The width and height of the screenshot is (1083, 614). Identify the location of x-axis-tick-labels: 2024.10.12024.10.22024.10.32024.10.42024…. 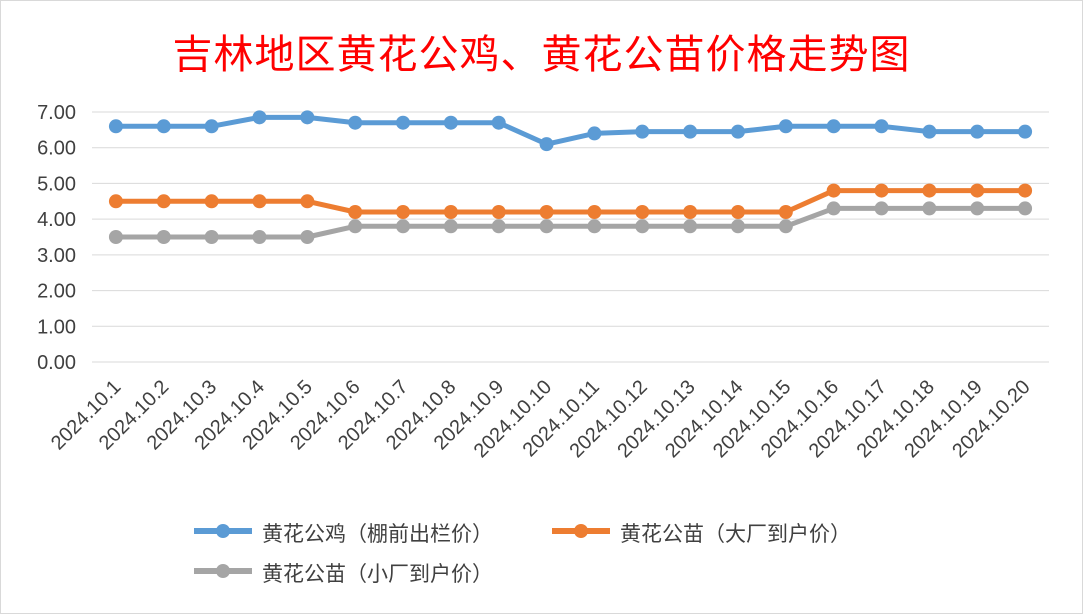
(541, 419).